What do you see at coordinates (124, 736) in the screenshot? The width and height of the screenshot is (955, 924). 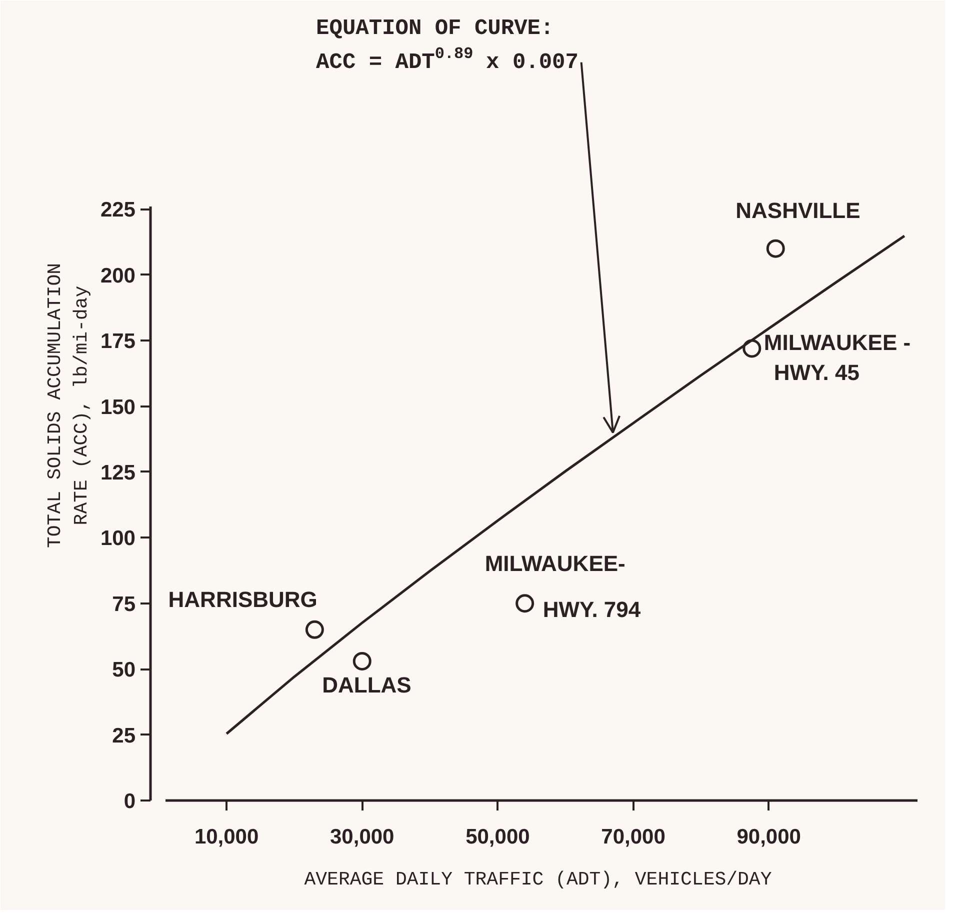 I see `y-tick-label: 25` at bounding box center [124, 736].